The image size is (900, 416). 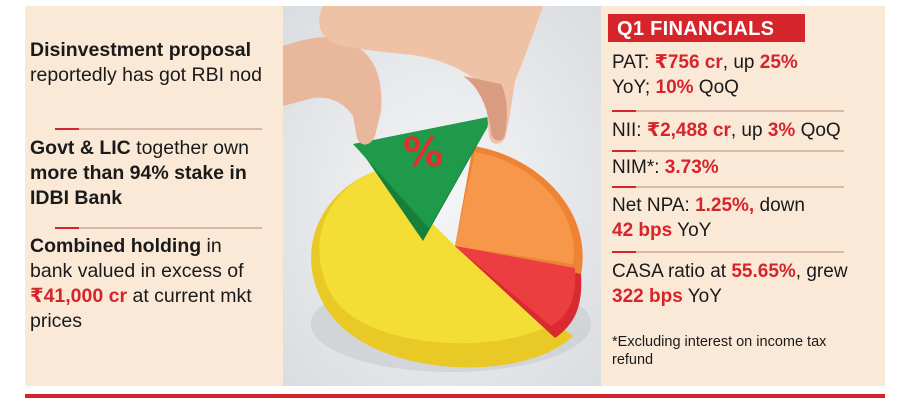 What do you see at coordinates (138, 185) in the screenshot?
I see `stake-idbi-bold: stake in IDBI Bank` at bounding box center [138, 185].